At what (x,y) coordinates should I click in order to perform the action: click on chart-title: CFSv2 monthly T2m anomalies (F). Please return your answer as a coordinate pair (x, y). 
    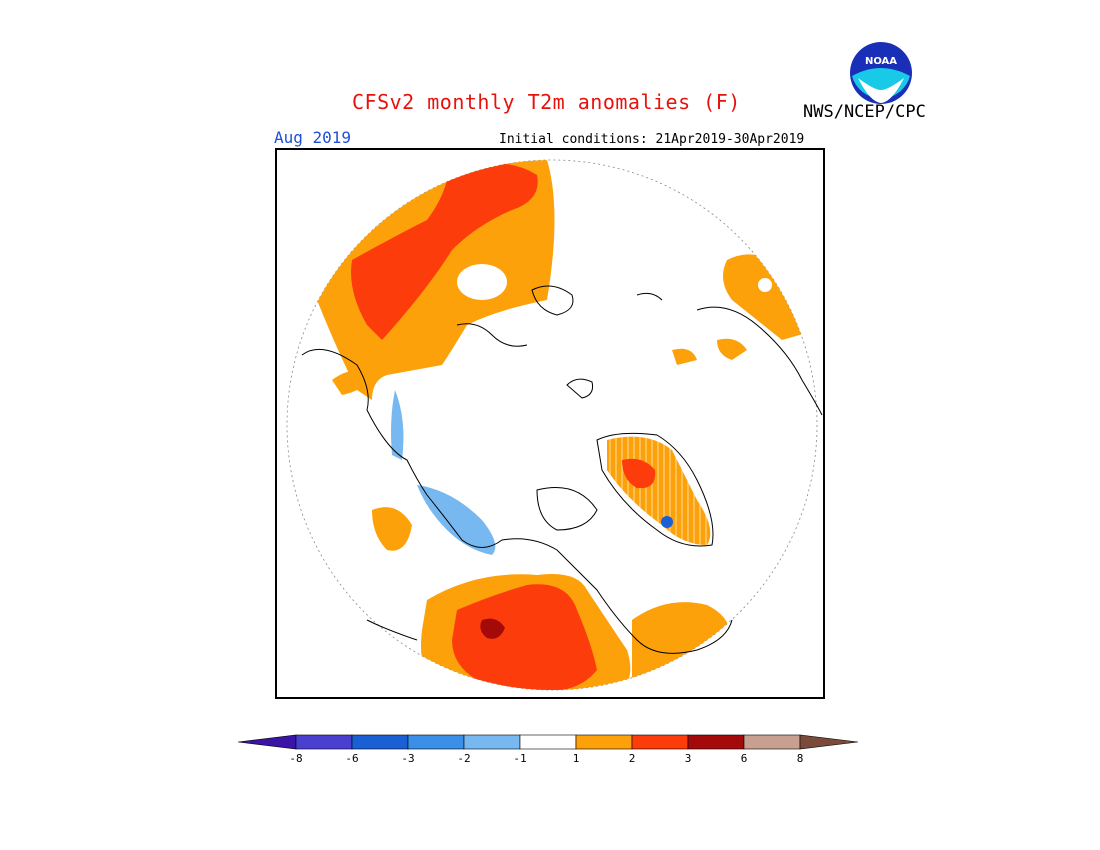
    Looking at the image, I should click on (546, 102).